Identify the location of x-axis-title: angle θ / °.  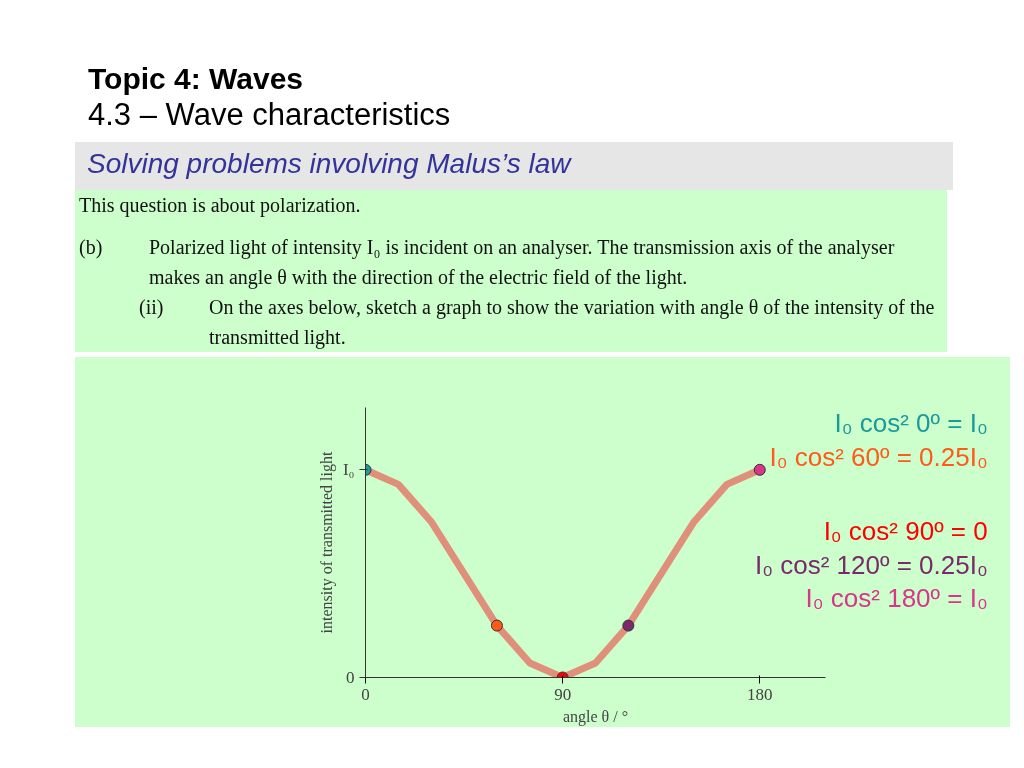
(595, 716).